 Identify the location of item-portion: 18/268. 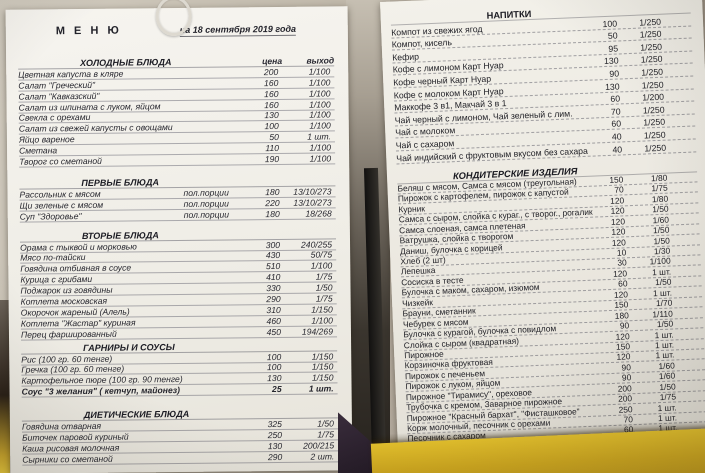
(318, 213).